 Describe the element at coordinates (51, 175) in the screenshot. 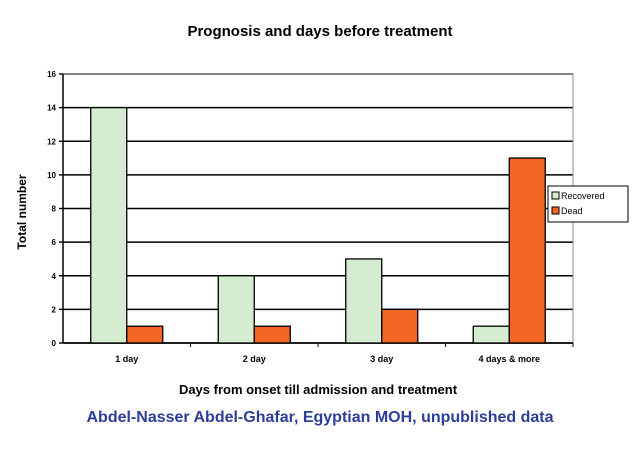

I see `y-tick-label: 10` at that location.